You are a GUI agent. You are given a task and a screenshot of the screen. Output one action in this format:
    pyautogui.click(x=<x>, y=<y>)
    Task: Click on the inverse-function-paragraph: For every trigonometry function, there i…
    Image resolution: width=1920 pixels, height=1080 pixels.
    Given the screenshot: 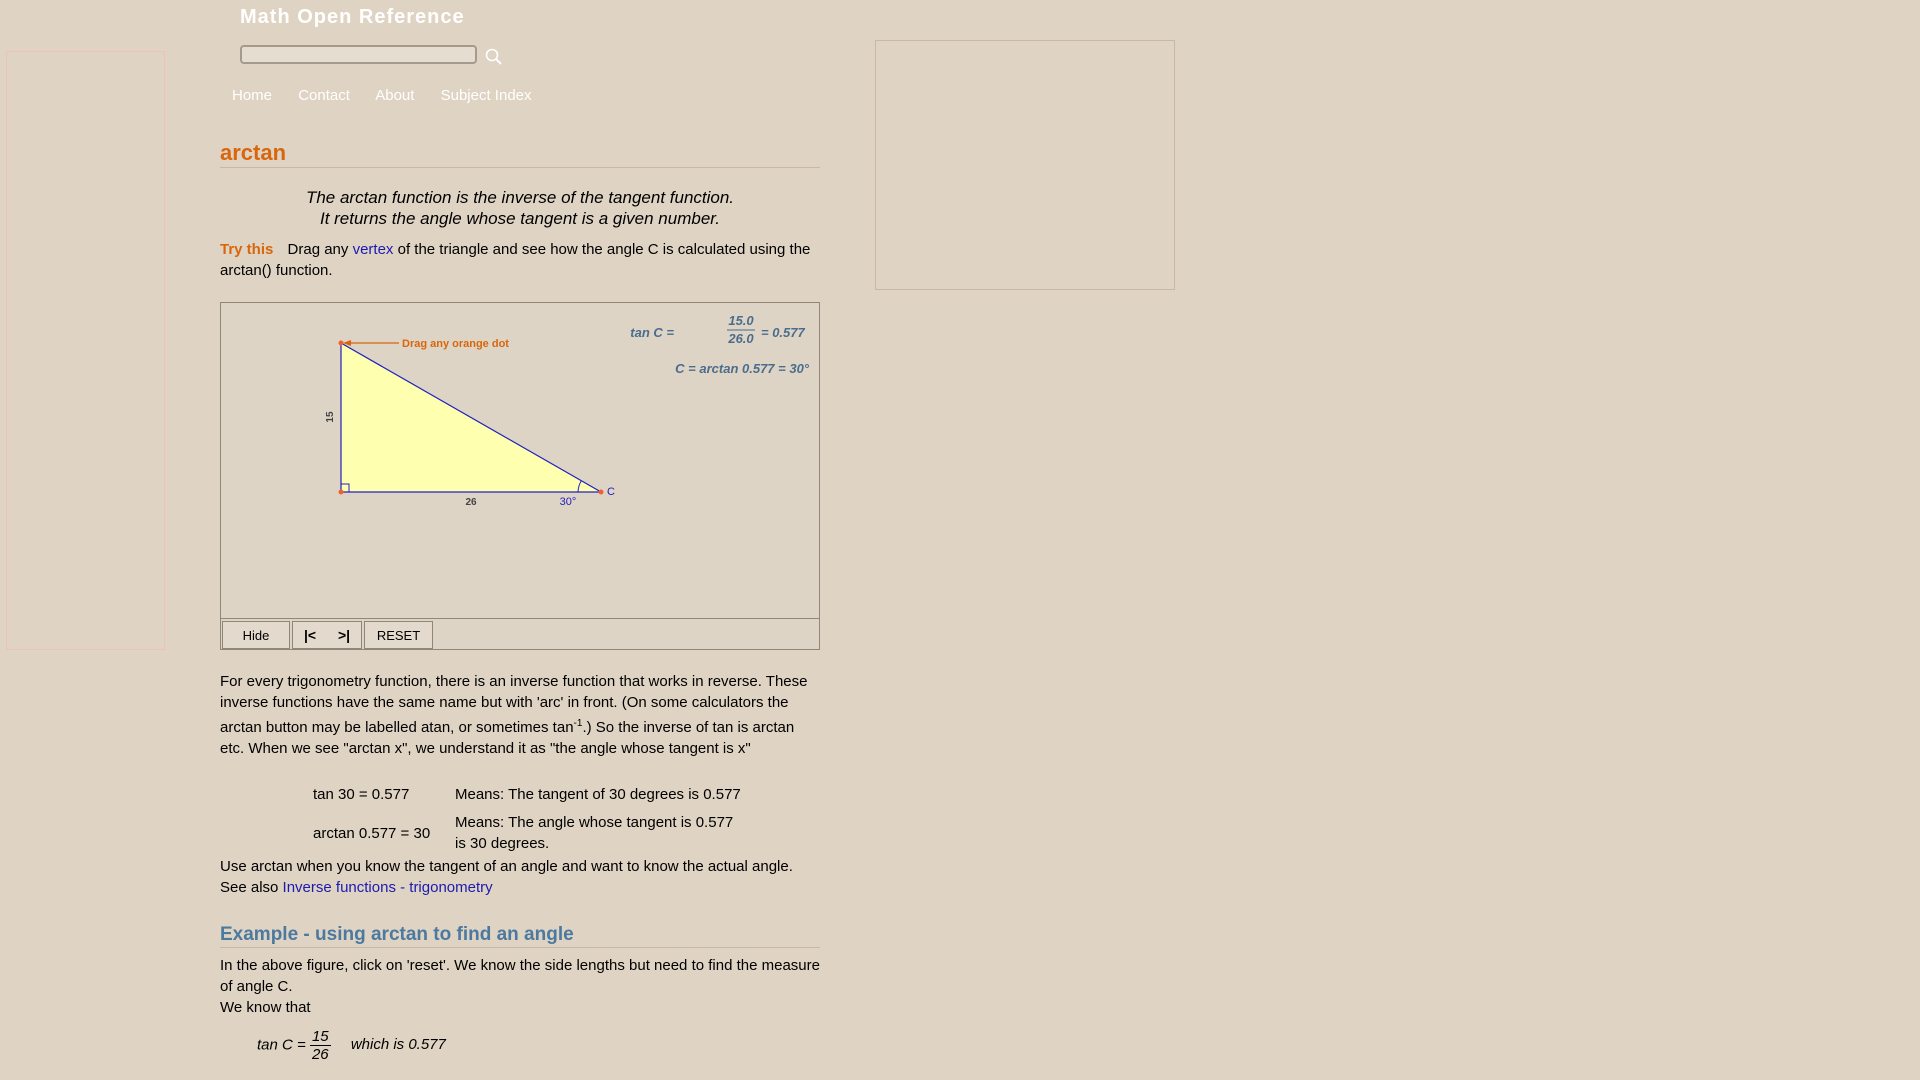 What is the action you would take?
    pyautogui.click(x=514, y=715)
    